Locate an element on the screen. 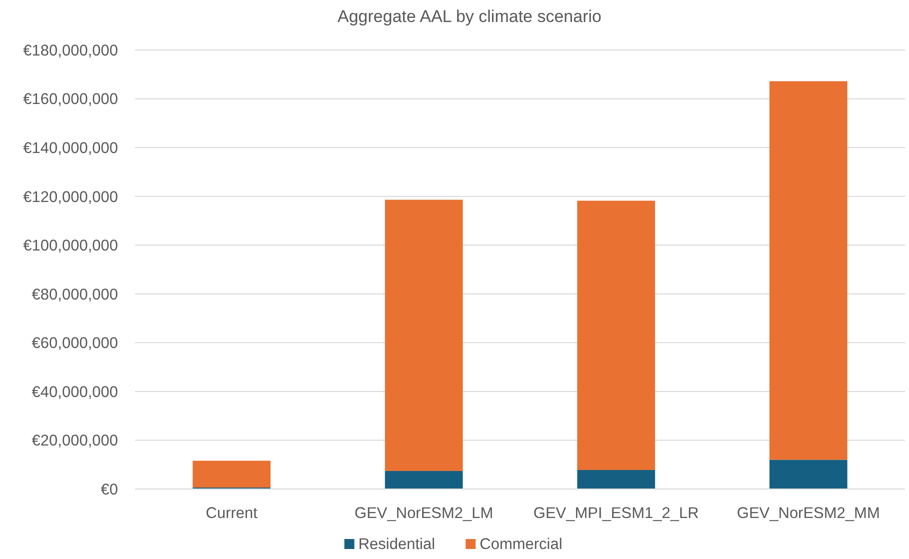 The image size is (909, 559). chart-title: Aggregate AAL by climate scenario is located at coordinates (470, 16).